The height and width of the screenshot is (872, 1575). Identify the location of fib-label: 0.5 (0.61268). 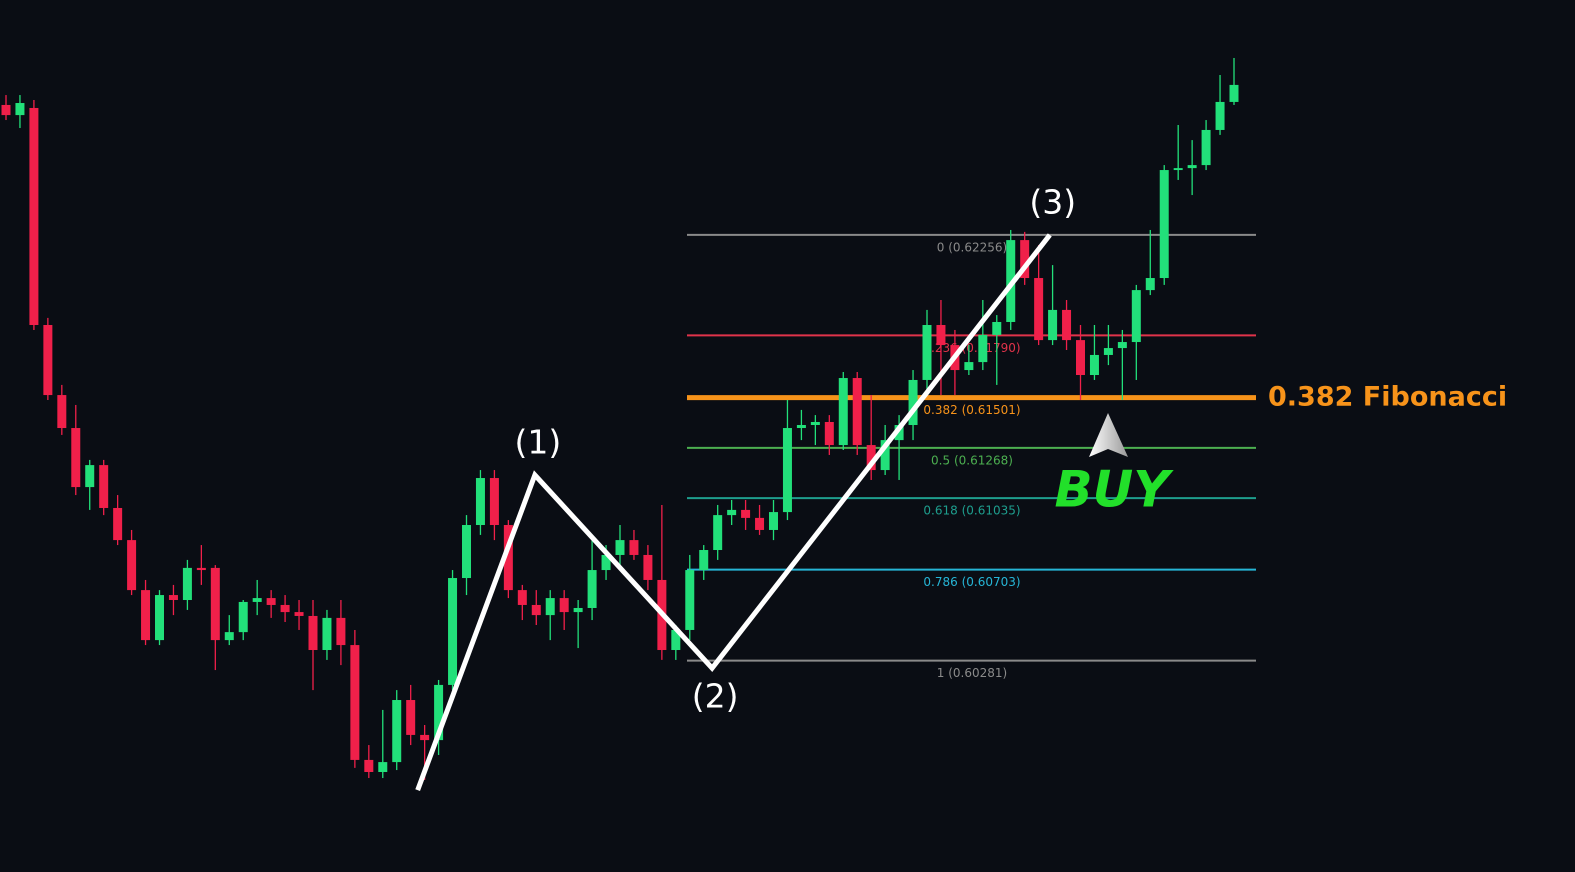
(972, 460).